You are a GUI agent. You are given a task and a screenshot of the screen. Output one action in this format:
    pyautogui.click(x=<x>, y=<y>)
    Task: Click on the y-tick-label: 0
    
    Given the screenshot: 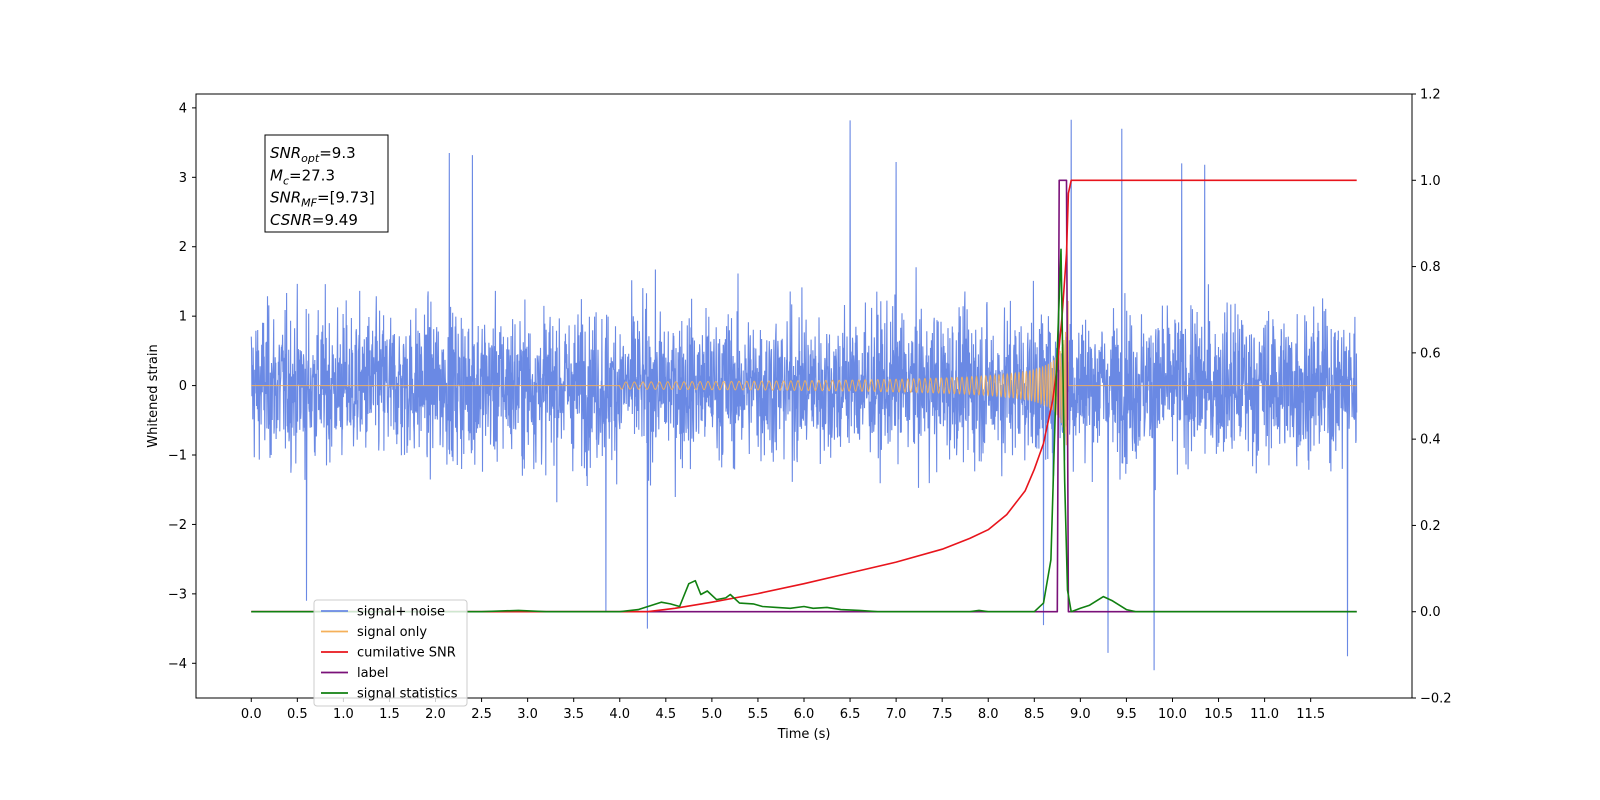 What is the action you would take?
    pyautogui.click(x=183, y=386)
    